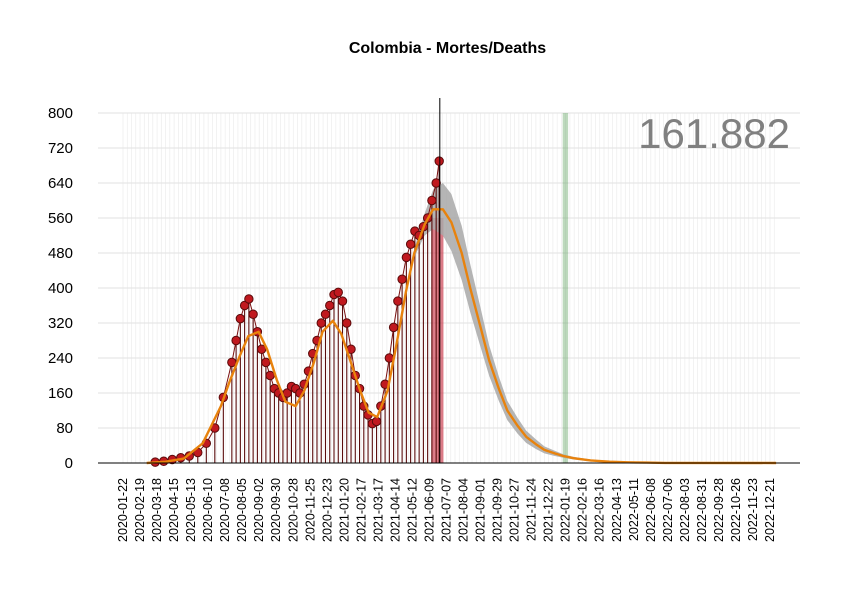 Image resolution: width=850 pixels, height=600 pixels. What do you see at coordinates (344, 510) in the screenshot?
I see `x-tick-label: 2021-01-20` at bounding box center [344, 510].